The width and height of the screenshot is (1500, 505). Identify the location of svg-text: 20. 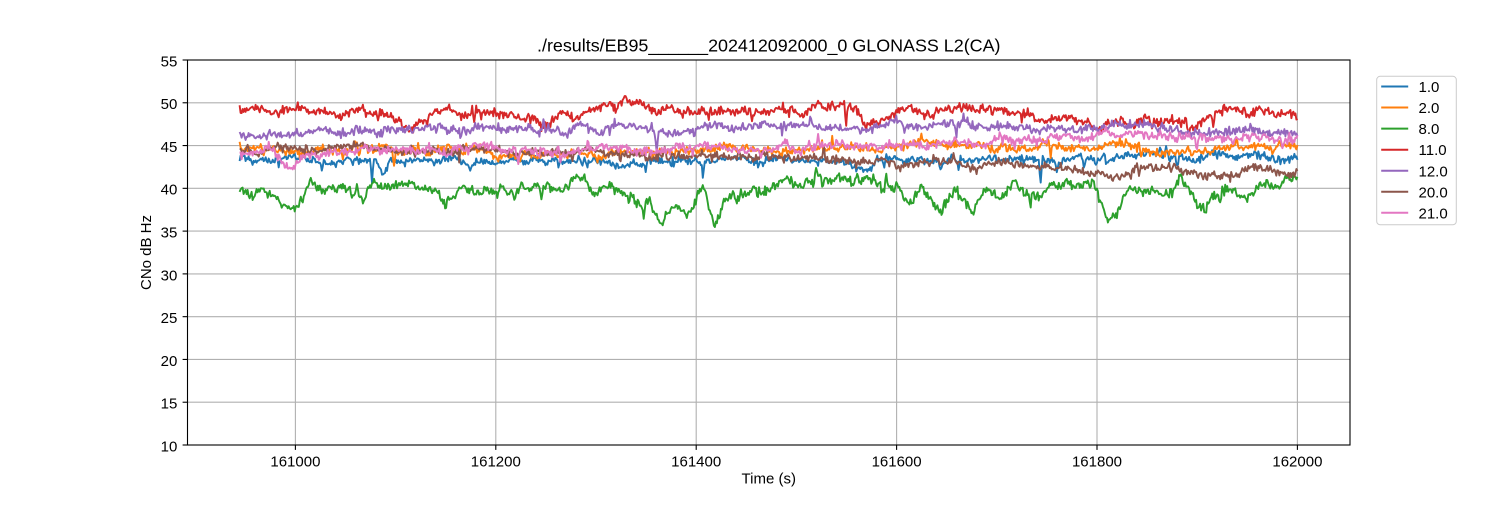
(169, 361).